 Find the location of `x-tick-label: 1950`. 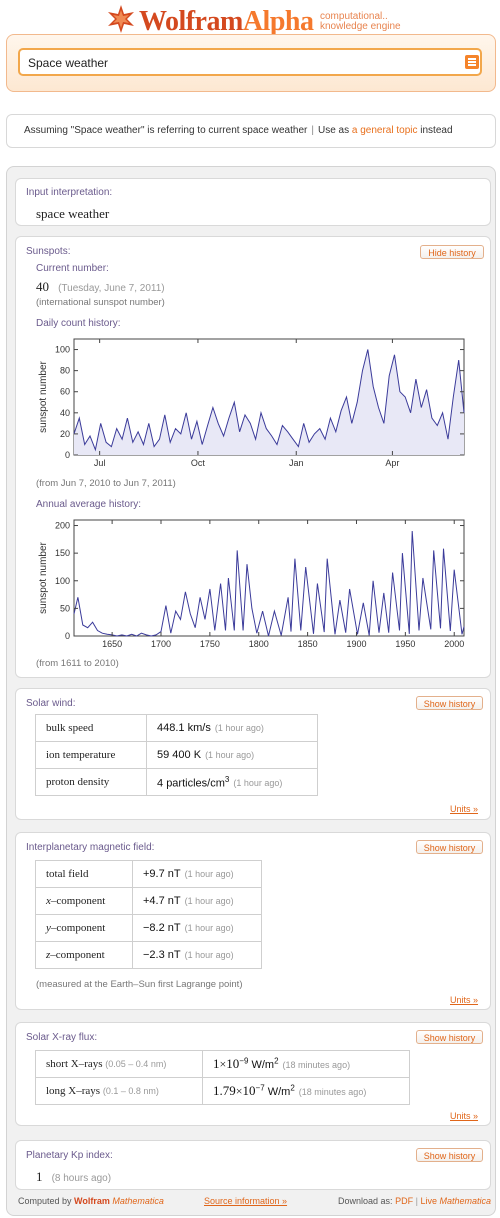

x-tick-label: 1950 is located at coordinates (405, 644).